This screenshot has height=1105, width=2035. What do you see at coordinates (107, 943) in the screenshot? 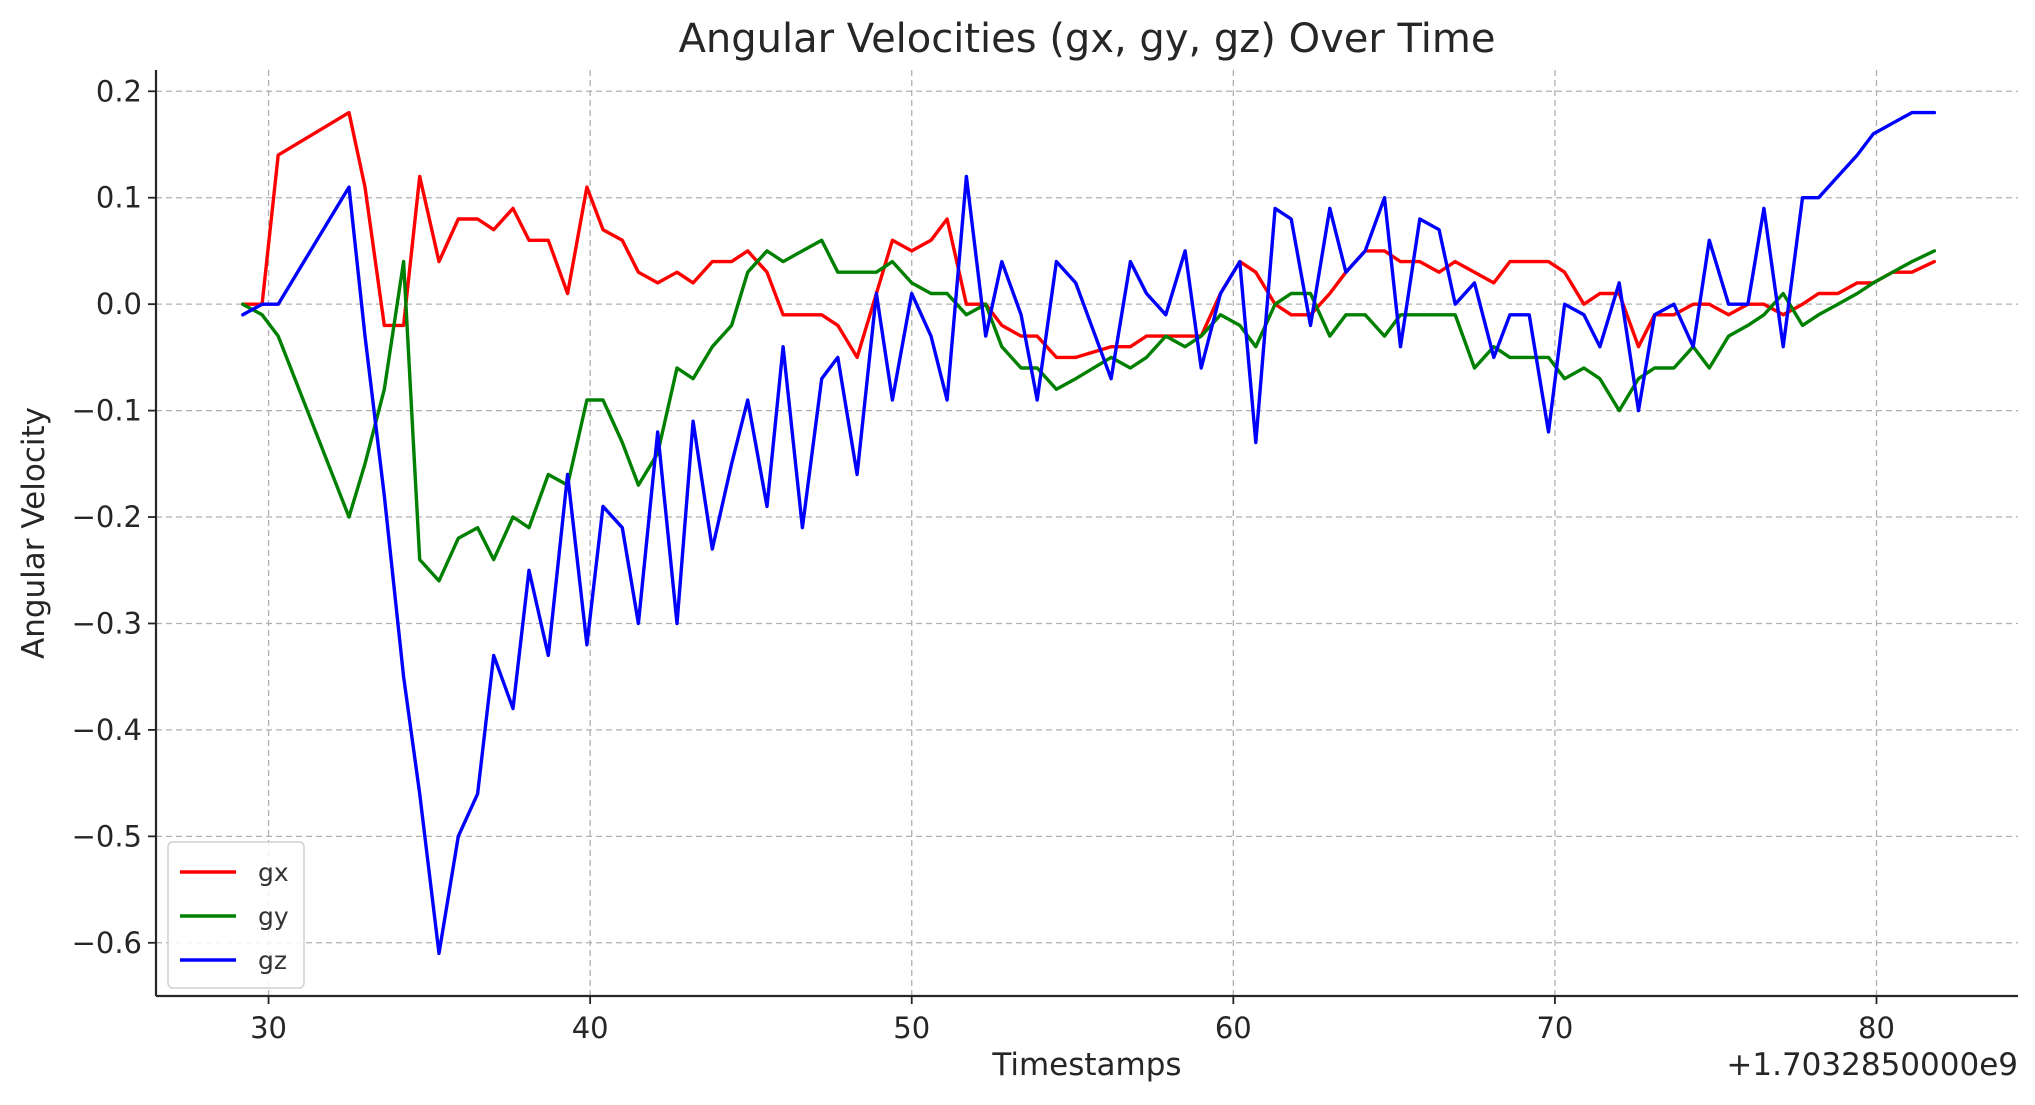
I see `y-tick-label: −0.6` at bounding box center [107, 943].